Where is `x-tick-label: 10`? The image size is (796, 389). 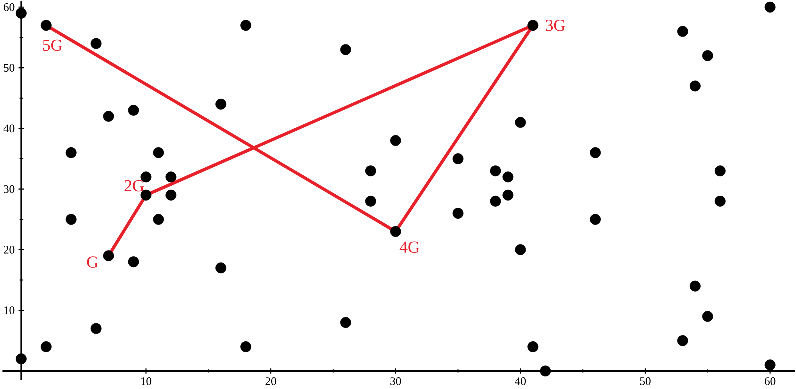
x-tick-label: 10 is located at coordinates (146, 382).